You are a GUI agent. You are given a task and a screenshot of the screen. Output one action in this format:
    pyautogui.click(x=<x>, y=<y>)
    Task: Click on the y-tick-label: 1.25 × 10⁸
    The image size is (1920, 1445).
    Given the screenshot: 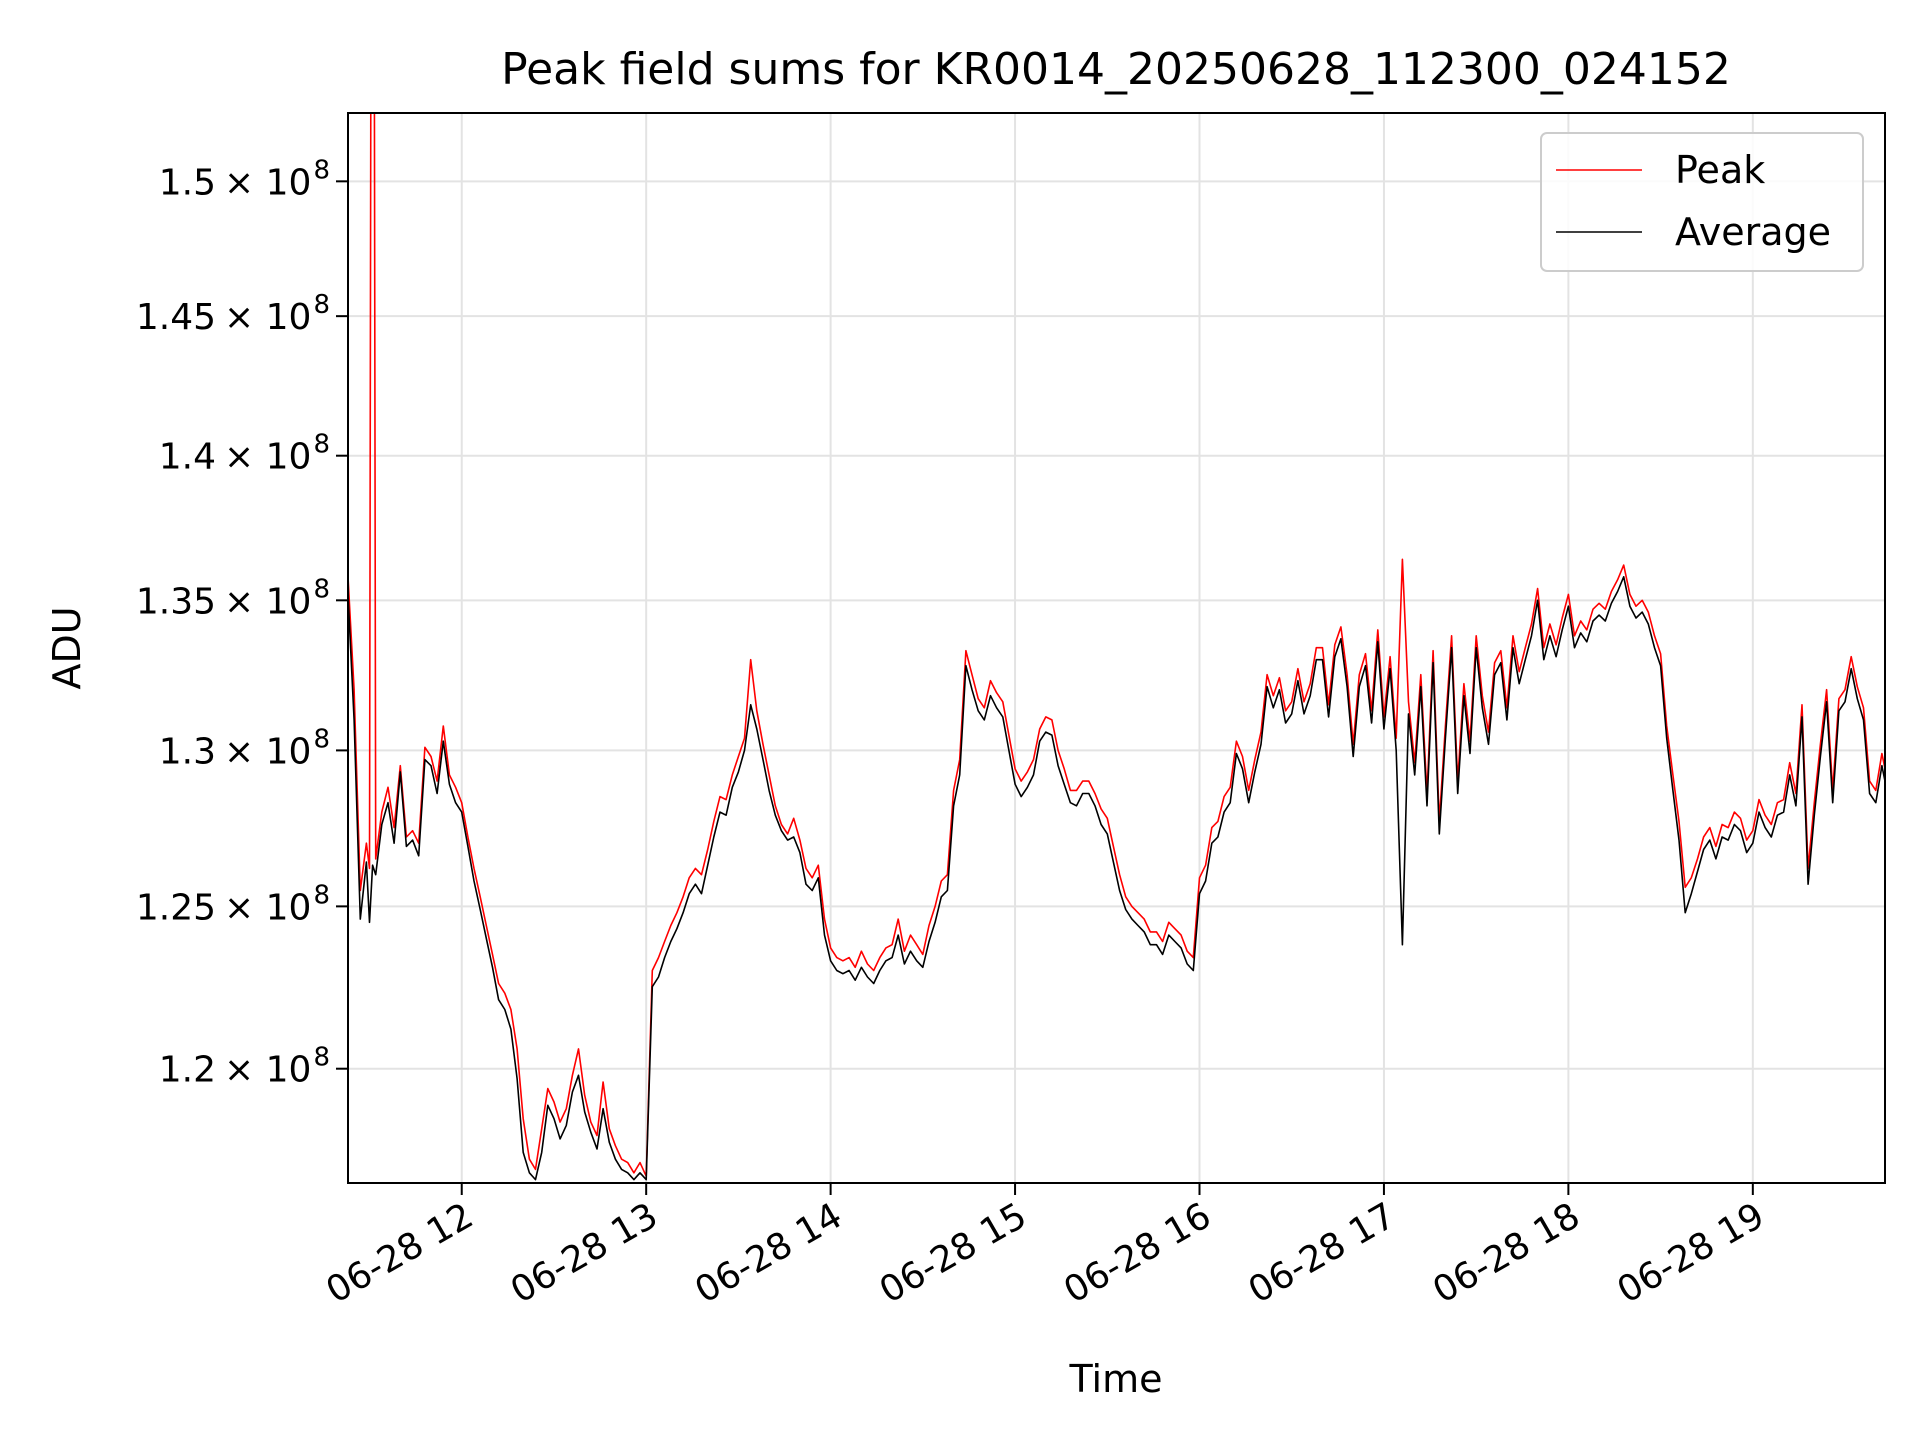 What is the action you would take?
    pyautogui.click(x=233, y=904)
    